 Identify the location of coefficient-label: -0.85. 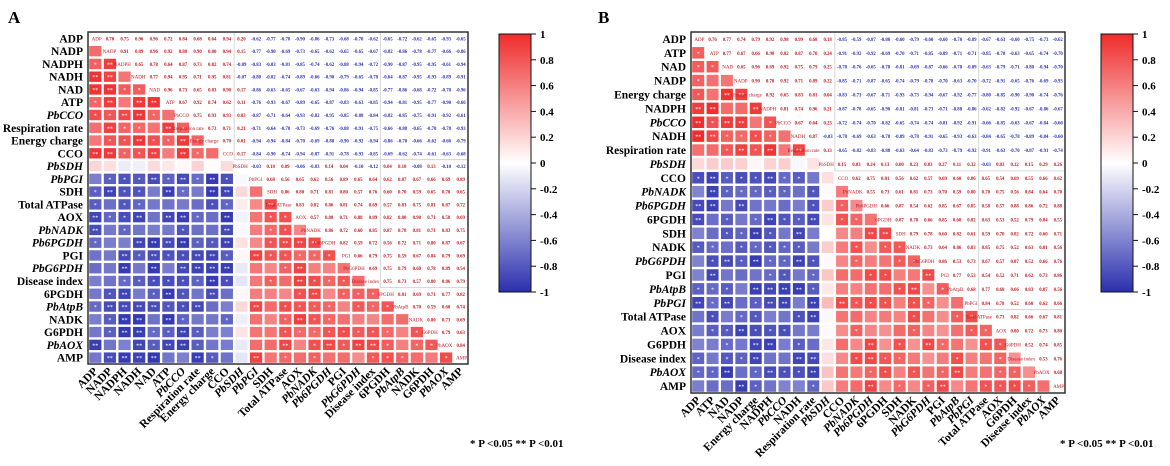
(1000, 123).